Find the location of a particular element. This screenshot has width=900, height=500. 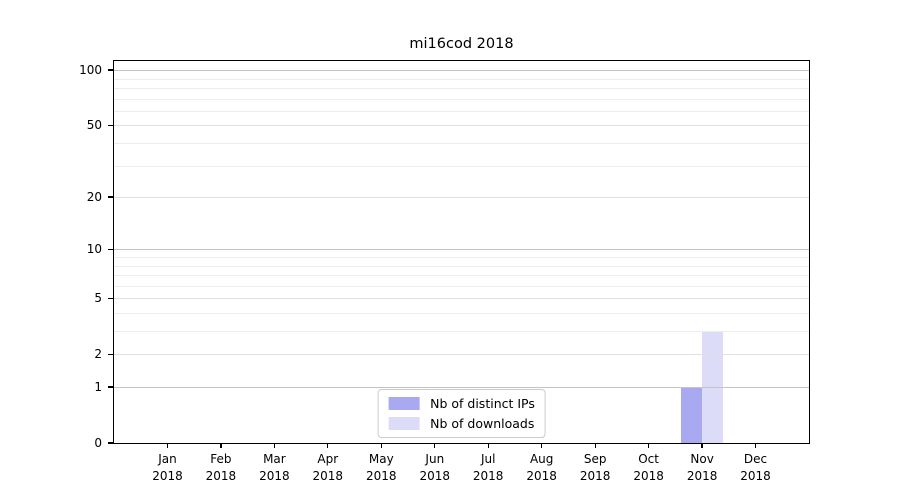

legend-label-distinct-ips: Nb of distinct IPs is located at coordinates (482, 403).